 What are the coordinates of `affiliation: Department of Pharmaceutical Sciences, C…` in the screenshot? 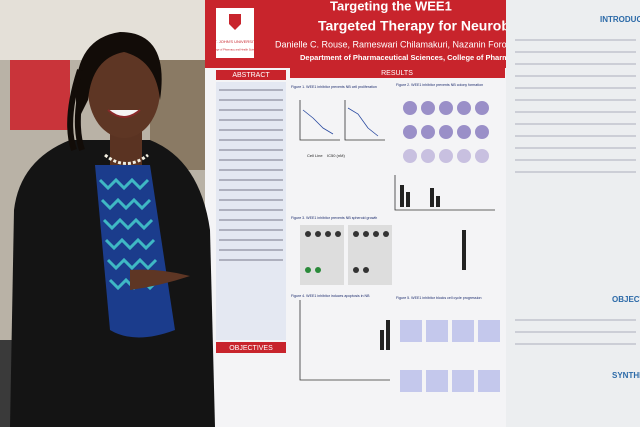 It's located at (431, 57).